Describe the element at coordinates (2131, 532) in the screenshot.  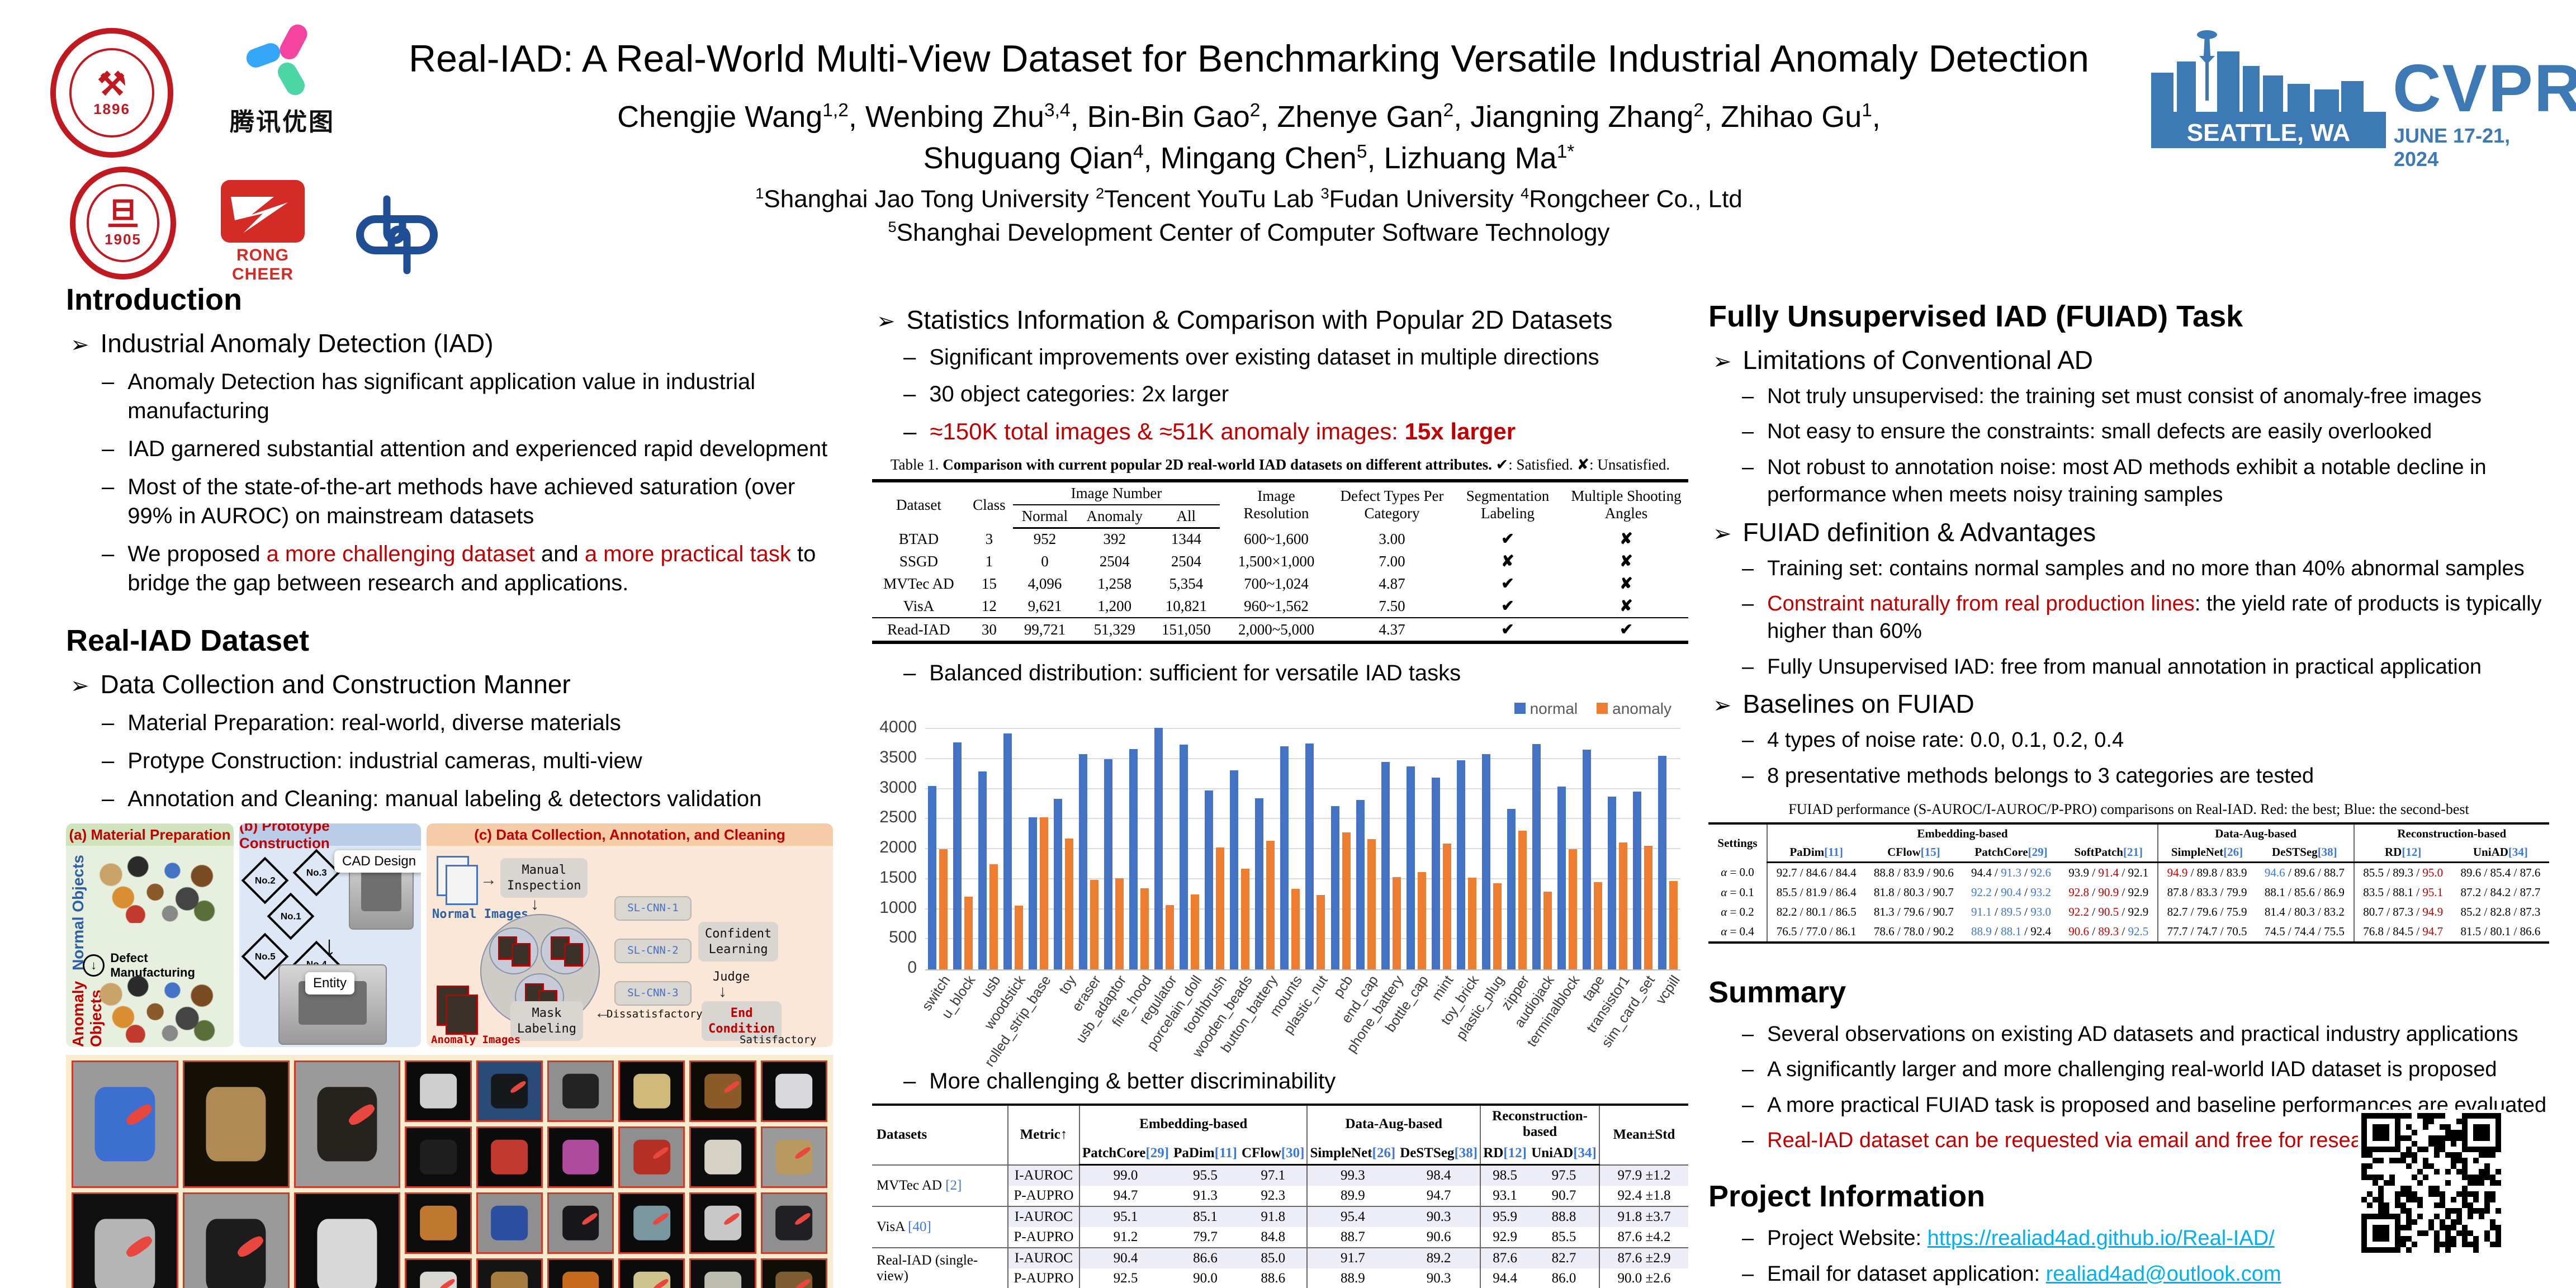
I see `fuiad-sec2-item: ➢ FUIAD definition & Advantages` at that location.